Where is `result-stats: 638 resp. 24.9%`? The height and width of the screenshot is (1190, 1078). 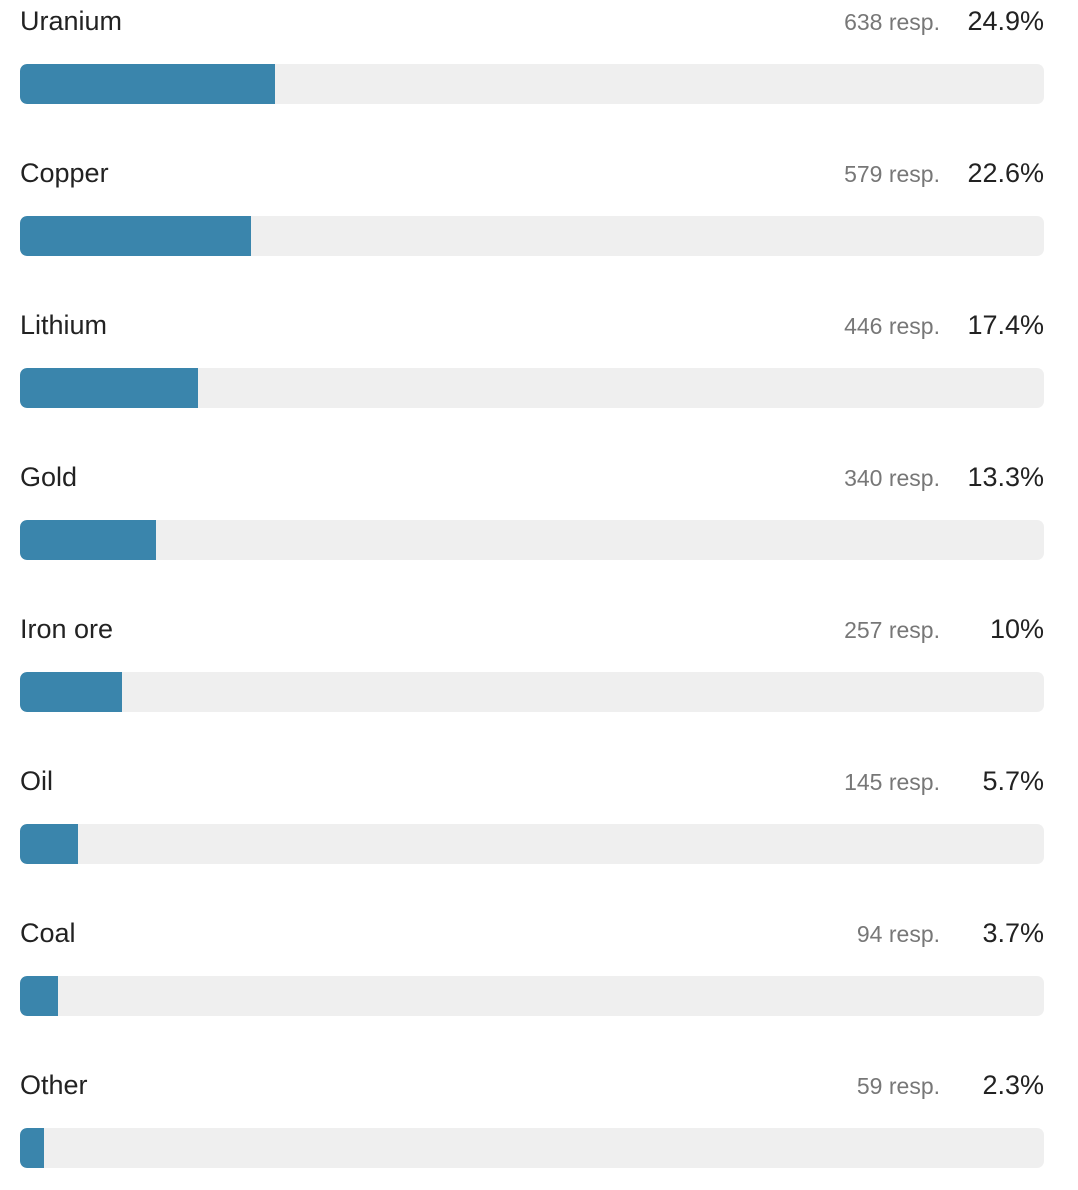
result-stats: 638 resp. 24.9% is located at coordinates (944, 21).